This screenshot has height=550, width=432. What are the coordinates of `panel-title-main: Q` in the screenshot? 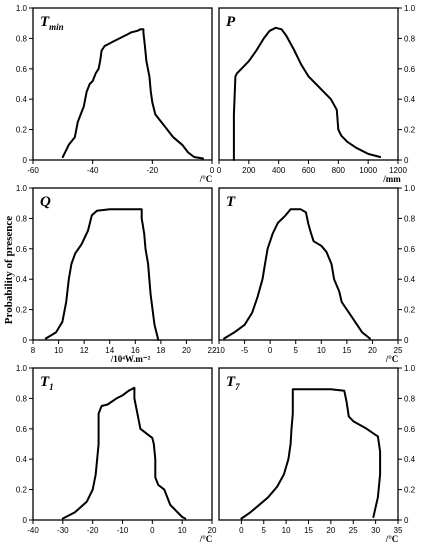 It's located at (45, 202).